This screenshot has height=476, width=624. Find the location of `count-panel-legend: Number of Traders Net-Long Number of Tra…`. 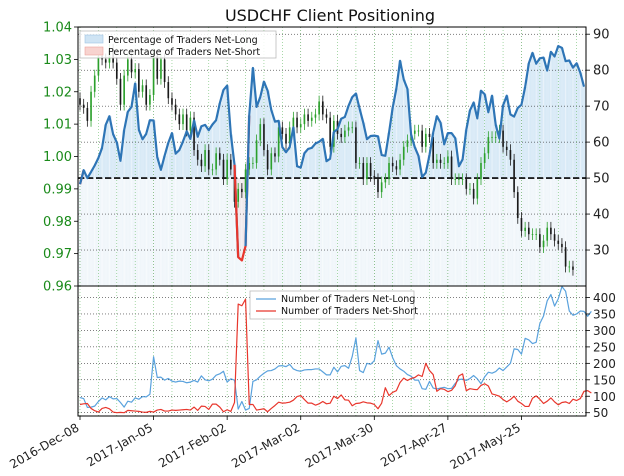

count-panel-legend: Number of Traders Net-Long Number of Tra… is located at coordinates (333, 305).